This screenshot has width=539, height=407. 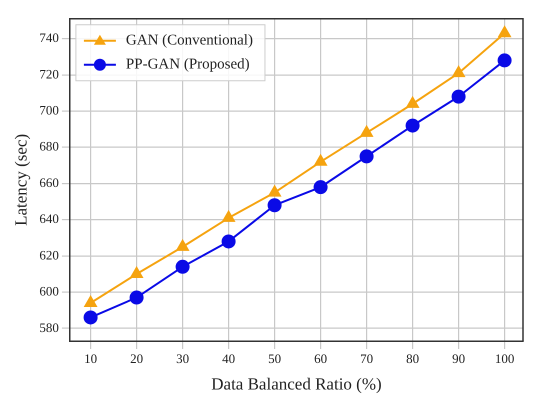 What do you see at coordinates (49, 218) in the screenshot?
I see `y-tick-label: 640` at bounding box center [49, 218].